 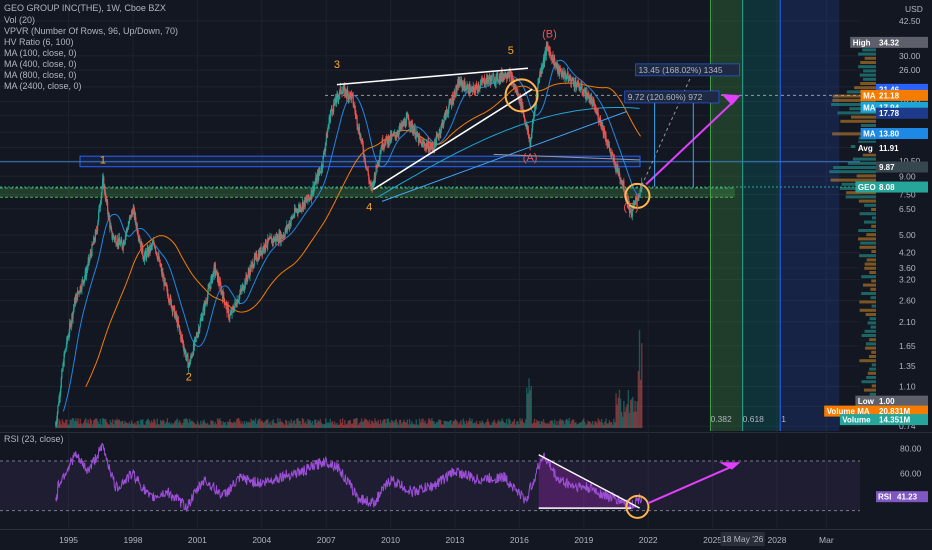 I want to click on price-label-value: 21.18, so click(x=889, y=95).